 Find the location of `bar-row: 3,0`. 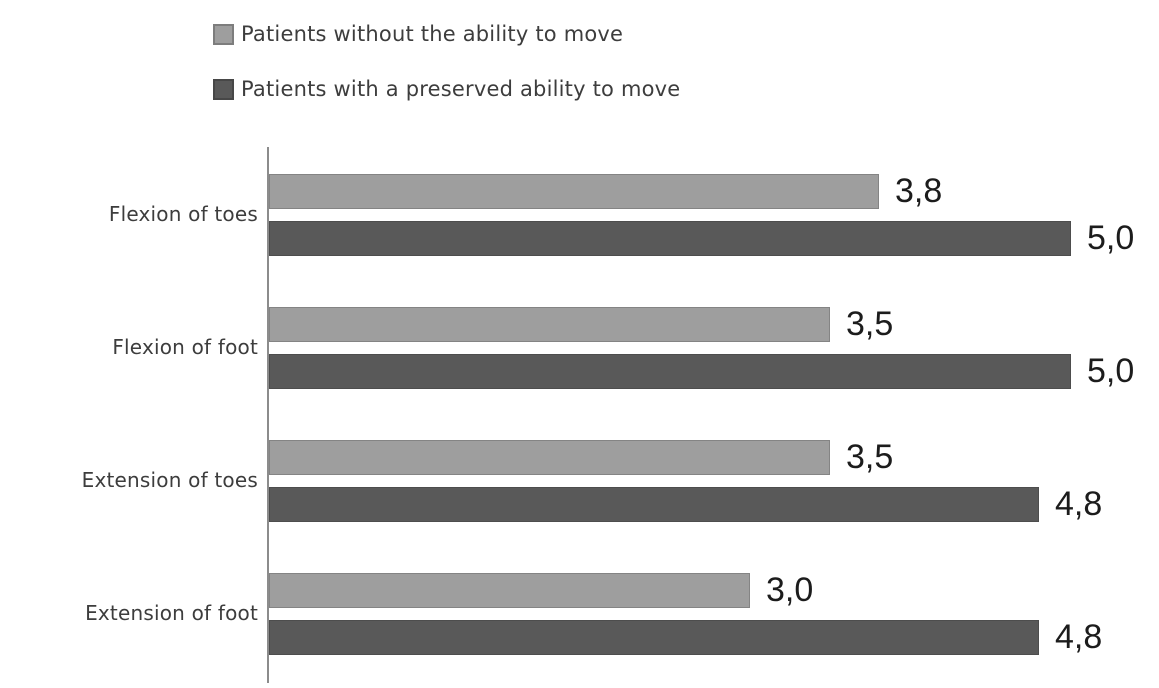

bar-row: 3,0 is located at coordinates (541, 590).